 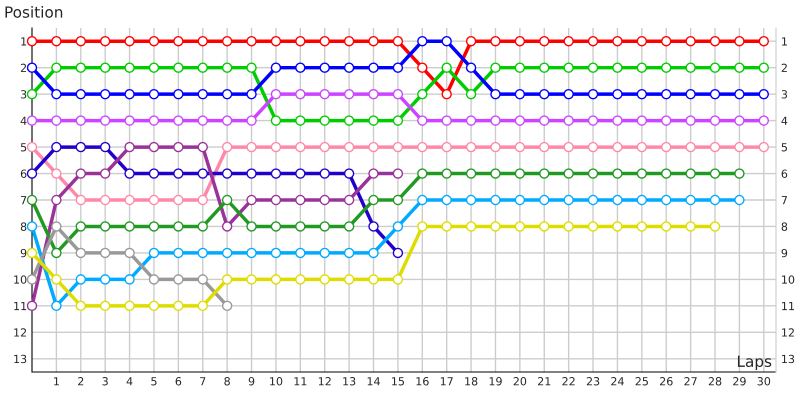 I want to click on x-tick-label: 25, so click(x=642, y=381).